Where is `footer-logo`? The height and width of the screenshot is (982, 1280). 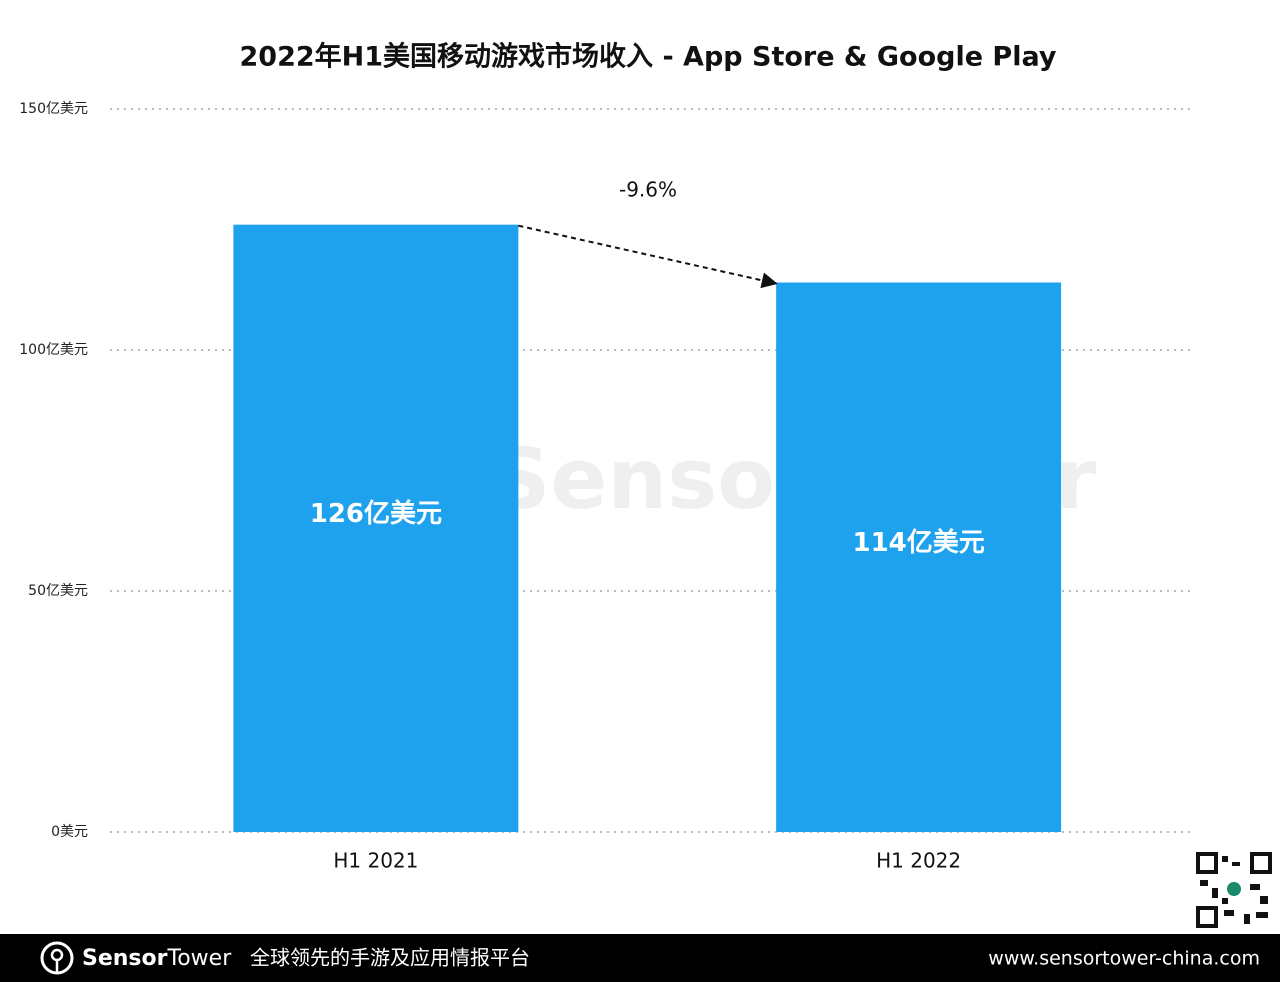 footer-logo is located at coordinates (57, 958).